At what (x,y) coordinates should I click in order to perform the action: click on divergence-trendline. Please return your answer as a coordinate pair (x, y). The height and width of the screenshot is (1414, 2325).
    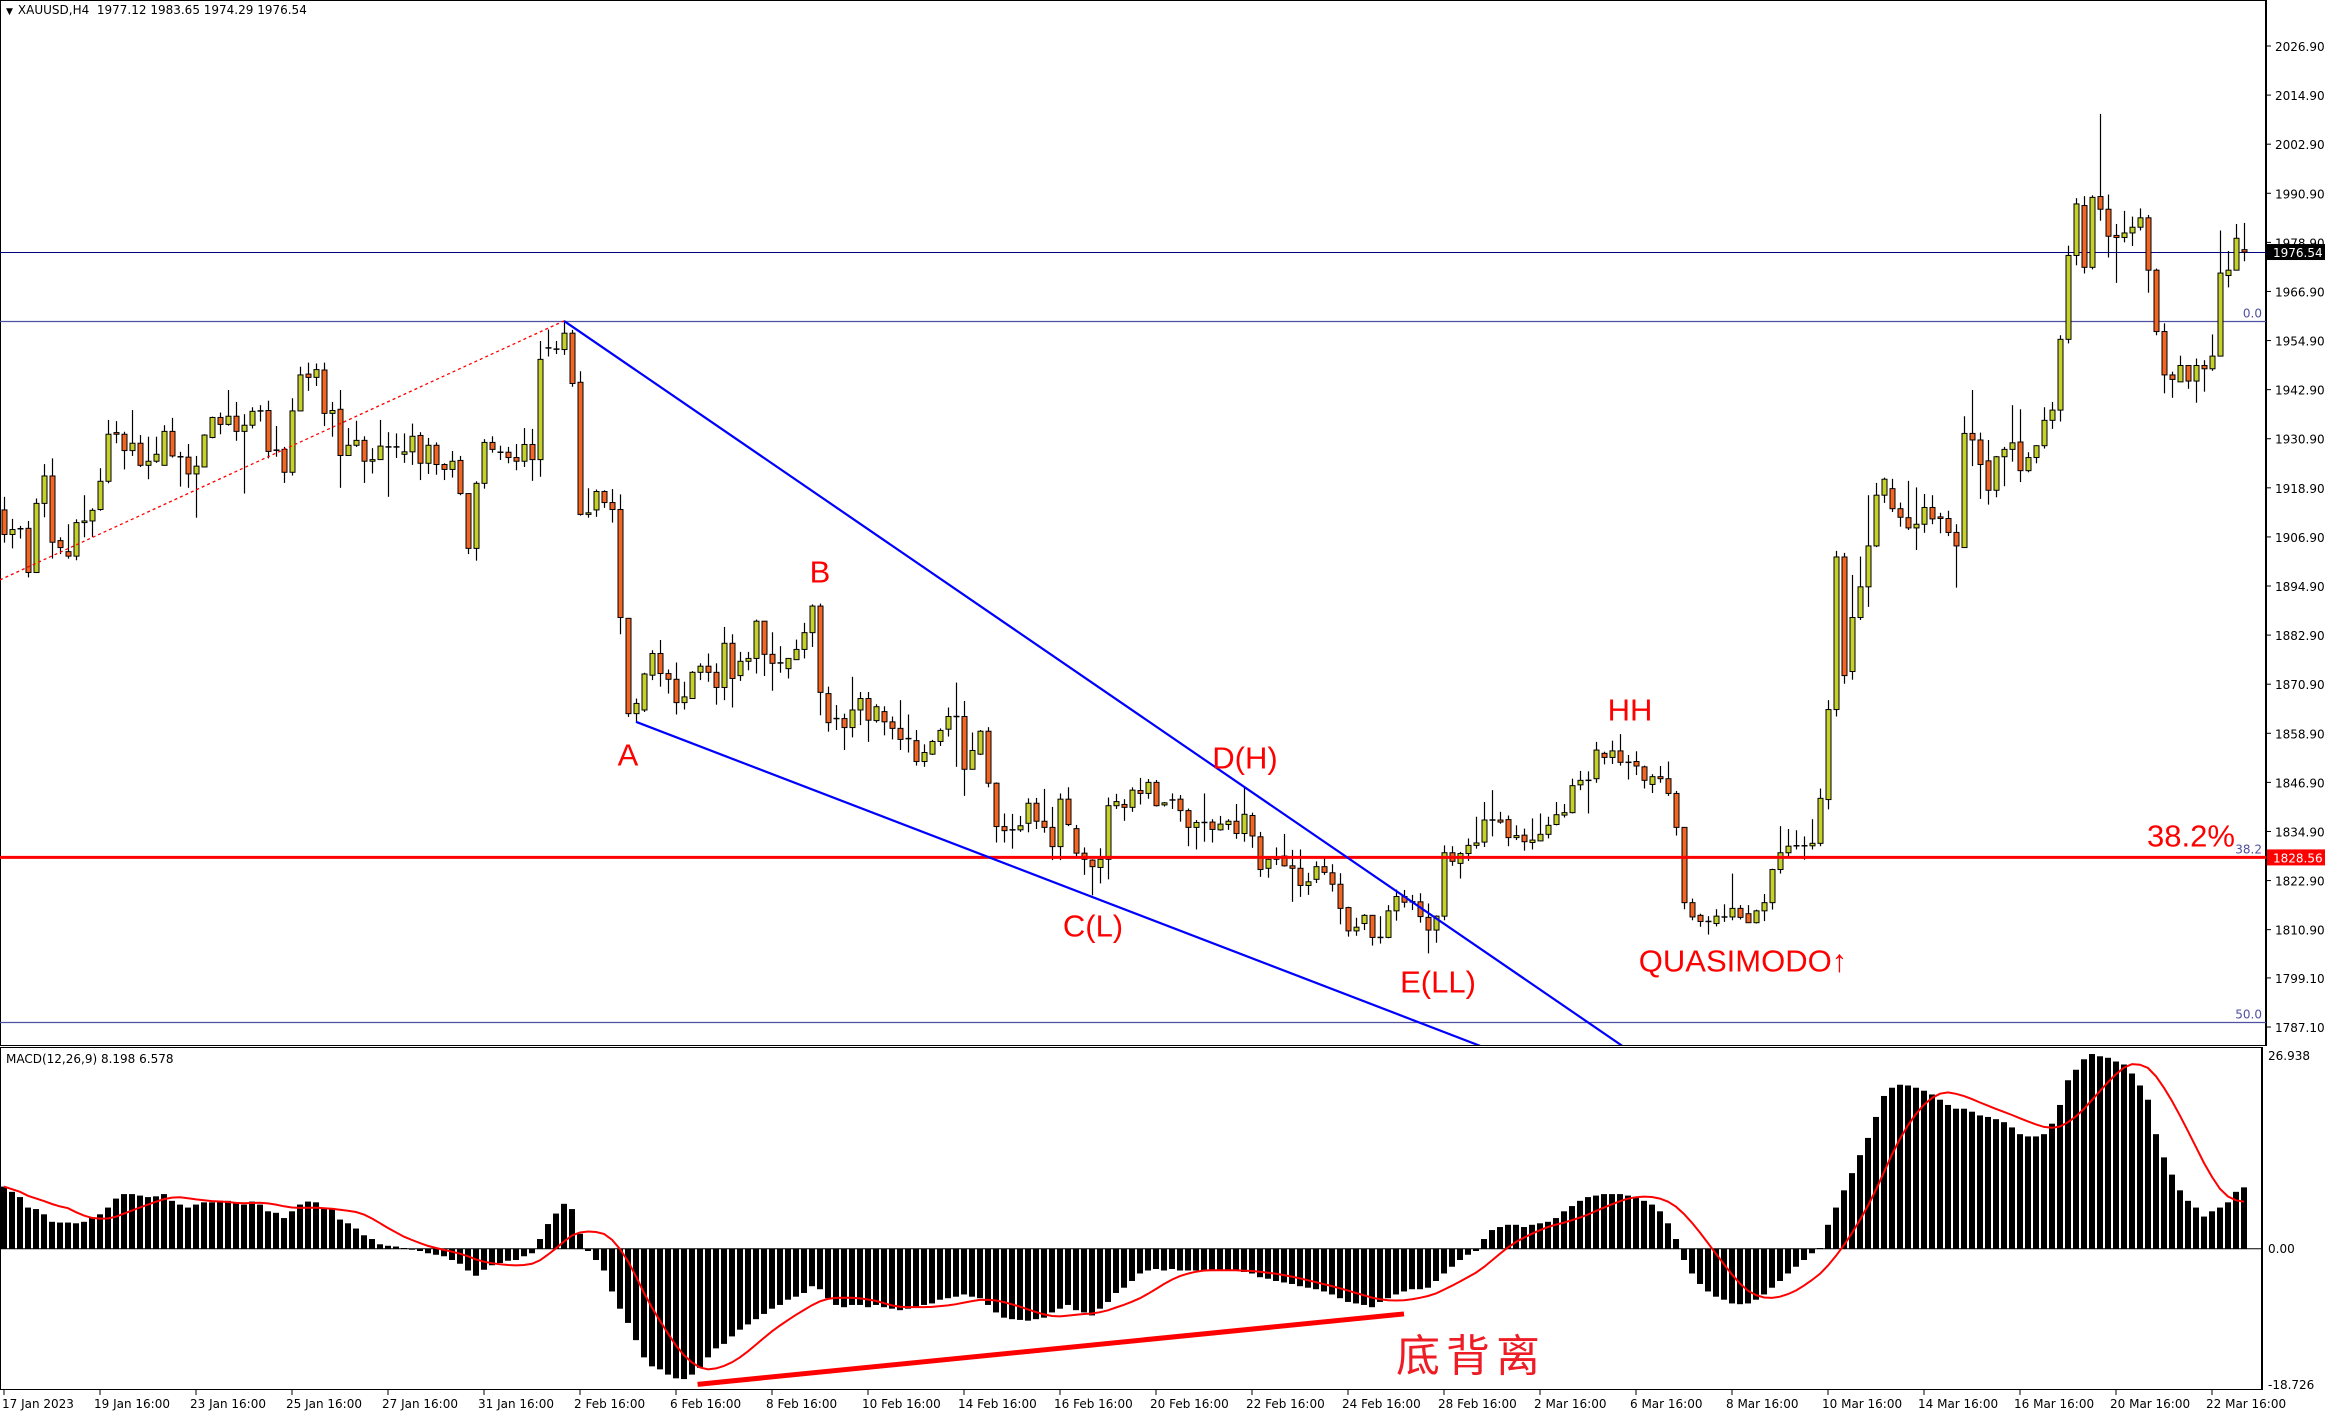
    Looking at the image, I should click on (1051, 1349).